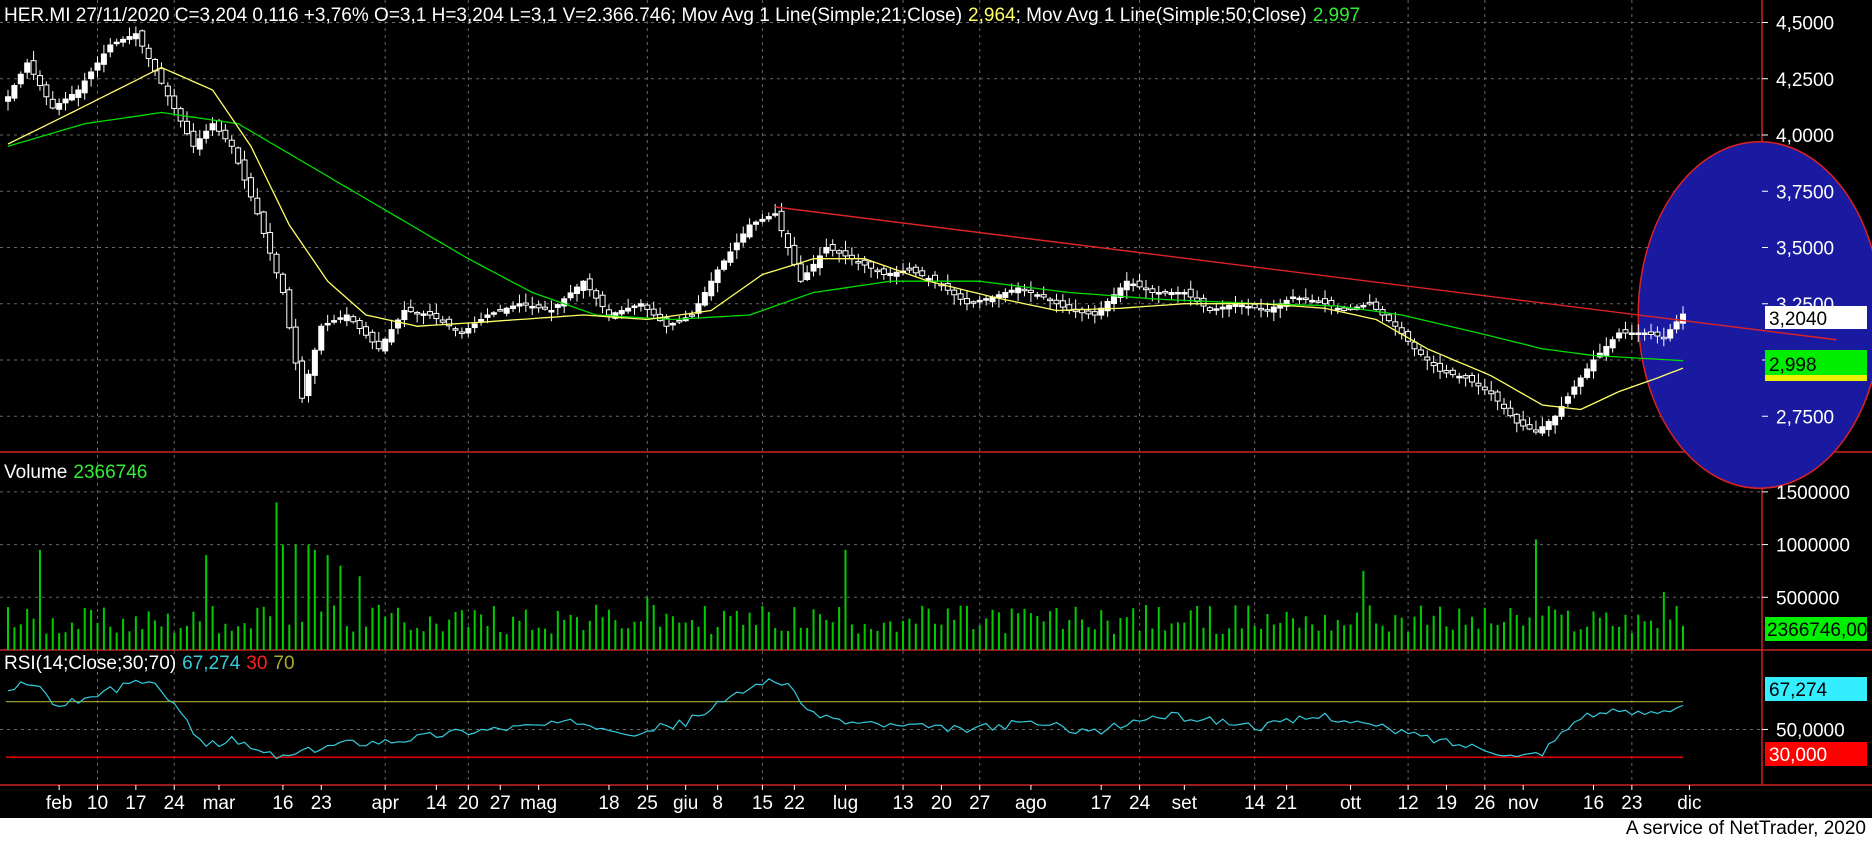 This screenshot has width=1872, height=844. What do you see at coordinates (845, 719) in the screenshot?
I see `rsi-line` at bounding box center [845, 719].